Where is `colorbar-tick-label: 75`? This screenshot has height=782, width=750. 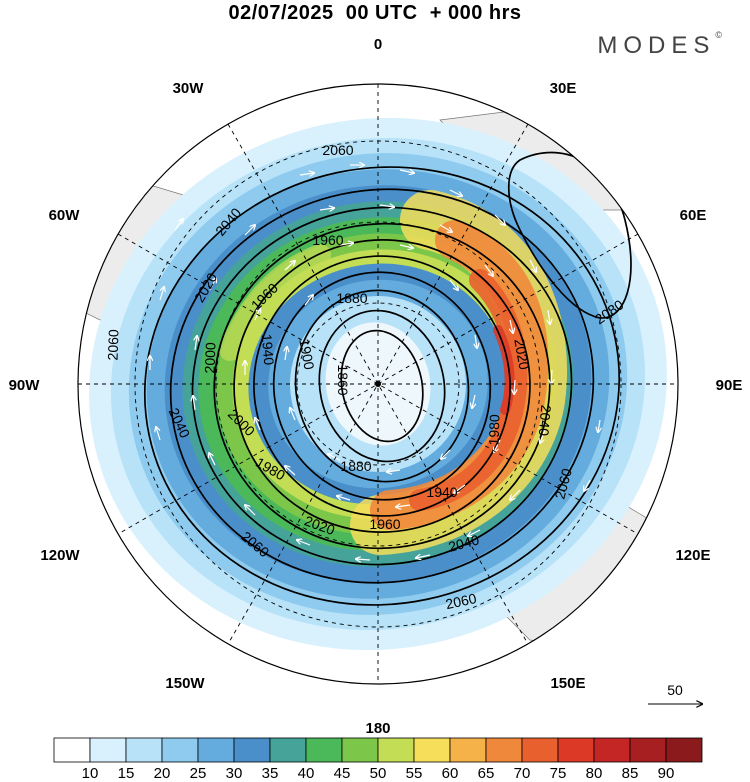
colorbar-tick-label: 75 is located at coordinates (558, 773).